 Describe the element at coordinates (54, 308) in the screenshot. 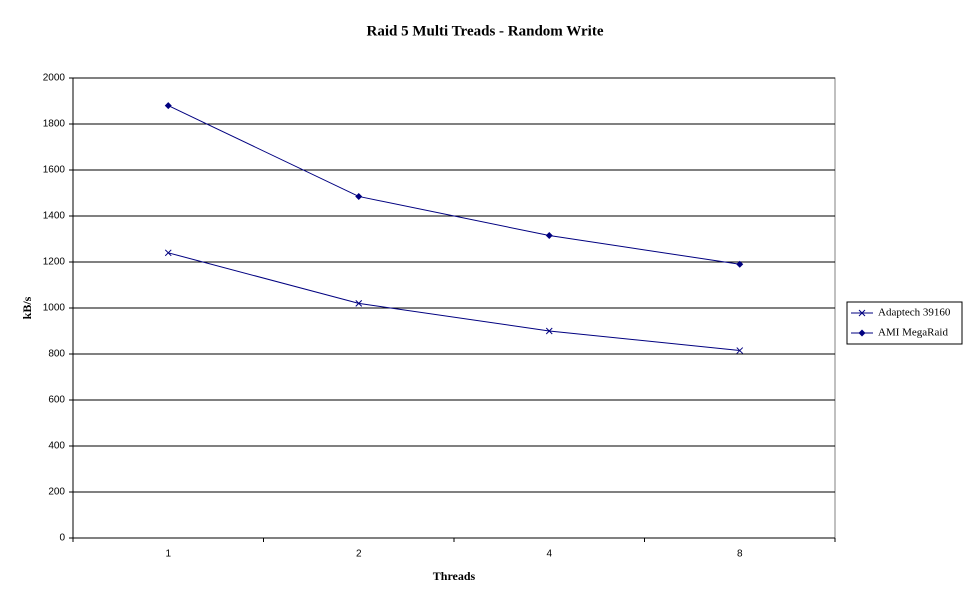

I see `y-tick-label: 1000` at that location.